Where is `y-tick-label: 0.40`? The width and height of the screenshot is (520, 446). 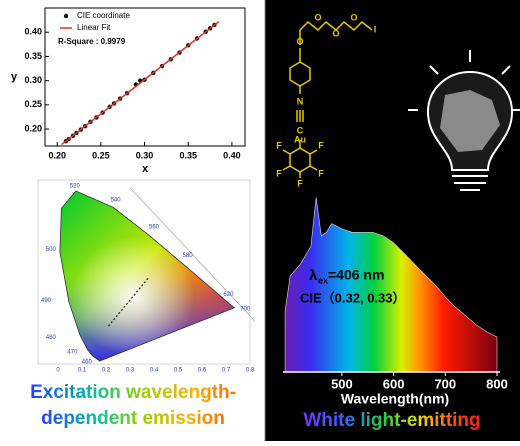
y-tick-label: 0.40 is located at coordinates (33, 32).